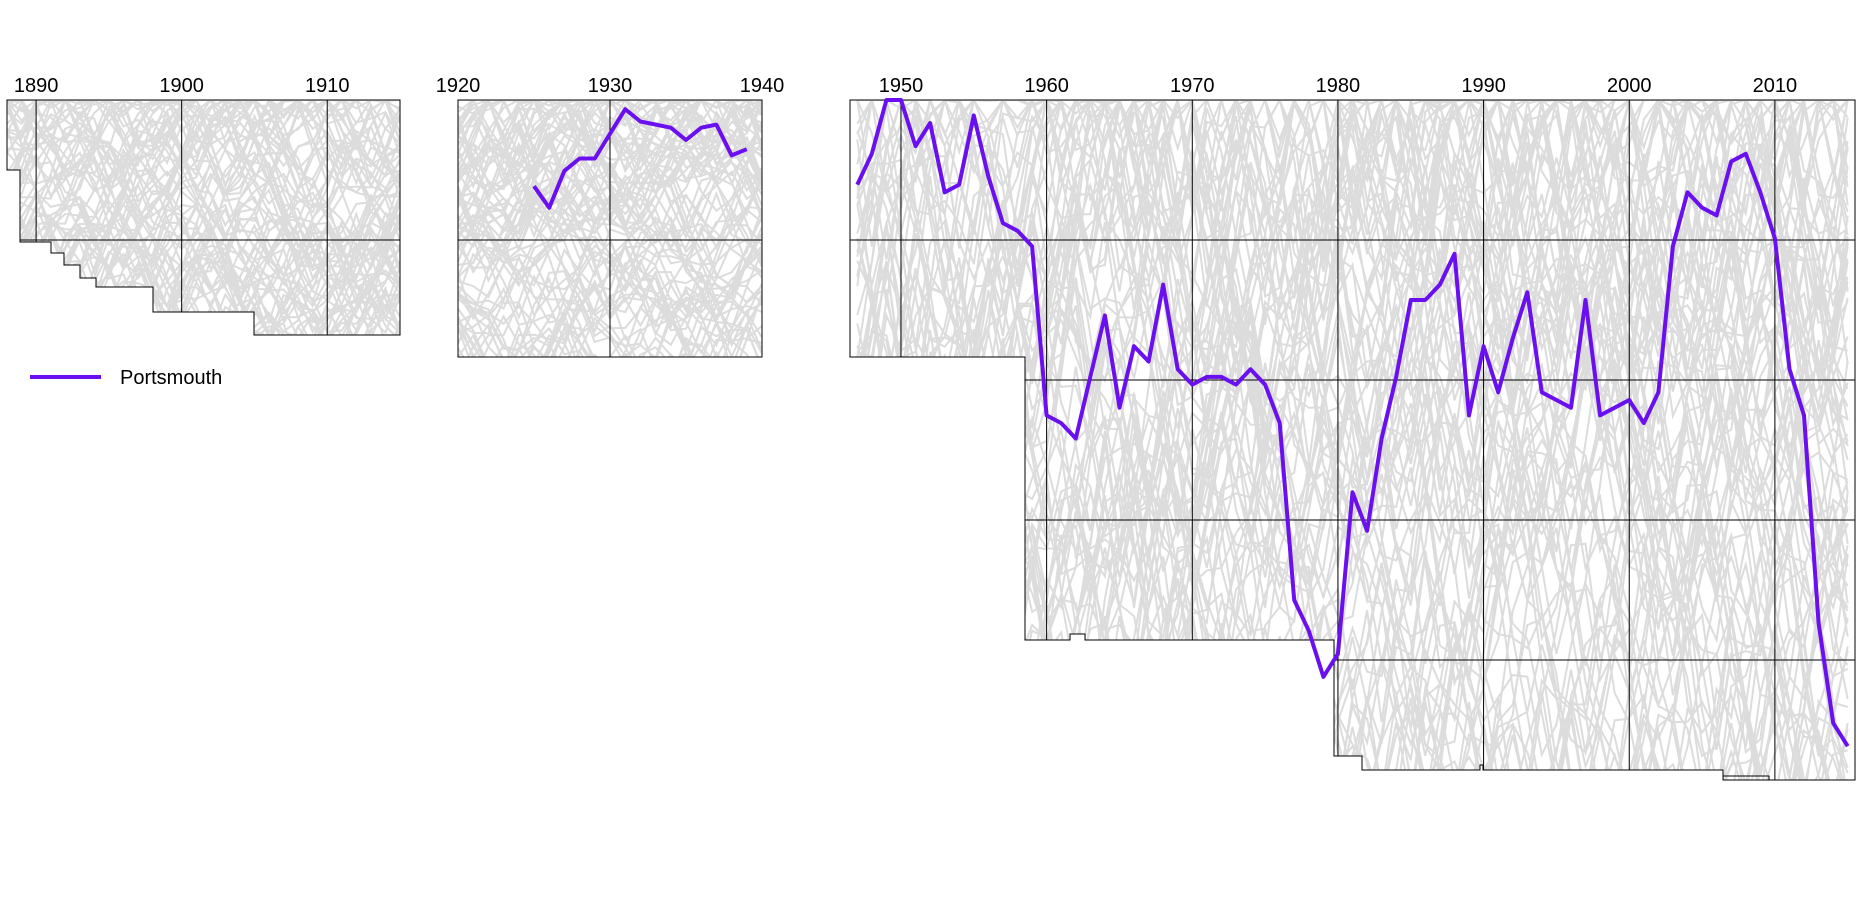 This screenshot has width=1864, height=901. What do you see at coordinates (1483, 86) in the screenshot?
I see `x-tick-label: 1990` at bounding box center [1483, 86].